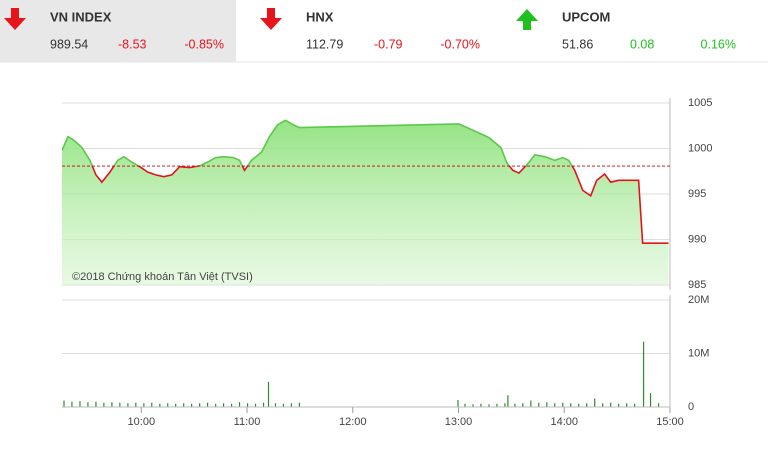 The height and width of the screenshot is (449, 768). What do you see at coordinates (700, 148) in the screenshot?
I see `y-tick-label: 1000` at bounding box center [700, 148].